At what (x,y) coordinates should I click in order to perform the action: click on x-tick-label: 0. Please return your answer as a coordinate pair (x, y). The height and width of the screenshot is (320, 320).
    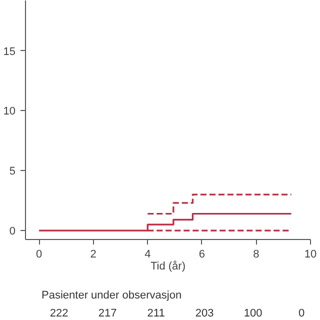
    Looking at the image, I should click on (39, 254).